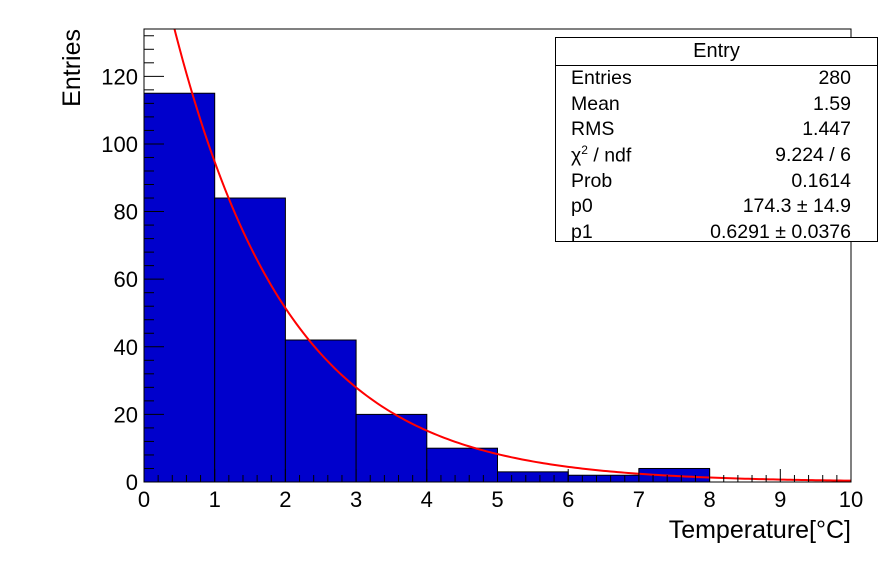  I want to click on stats-key: p0, so click(582, 206).